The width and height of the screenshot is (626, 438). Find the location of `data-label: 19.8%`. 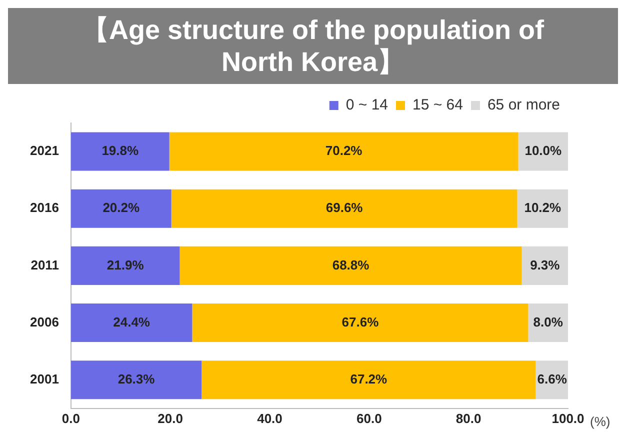

data-label: 19.8% is located at coordinates (120, 150).